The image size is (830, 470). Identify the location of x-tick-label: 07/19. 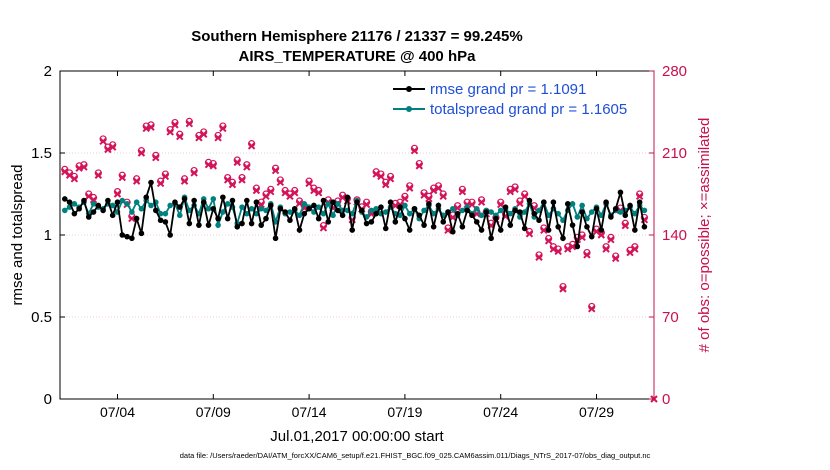
(404, 412).